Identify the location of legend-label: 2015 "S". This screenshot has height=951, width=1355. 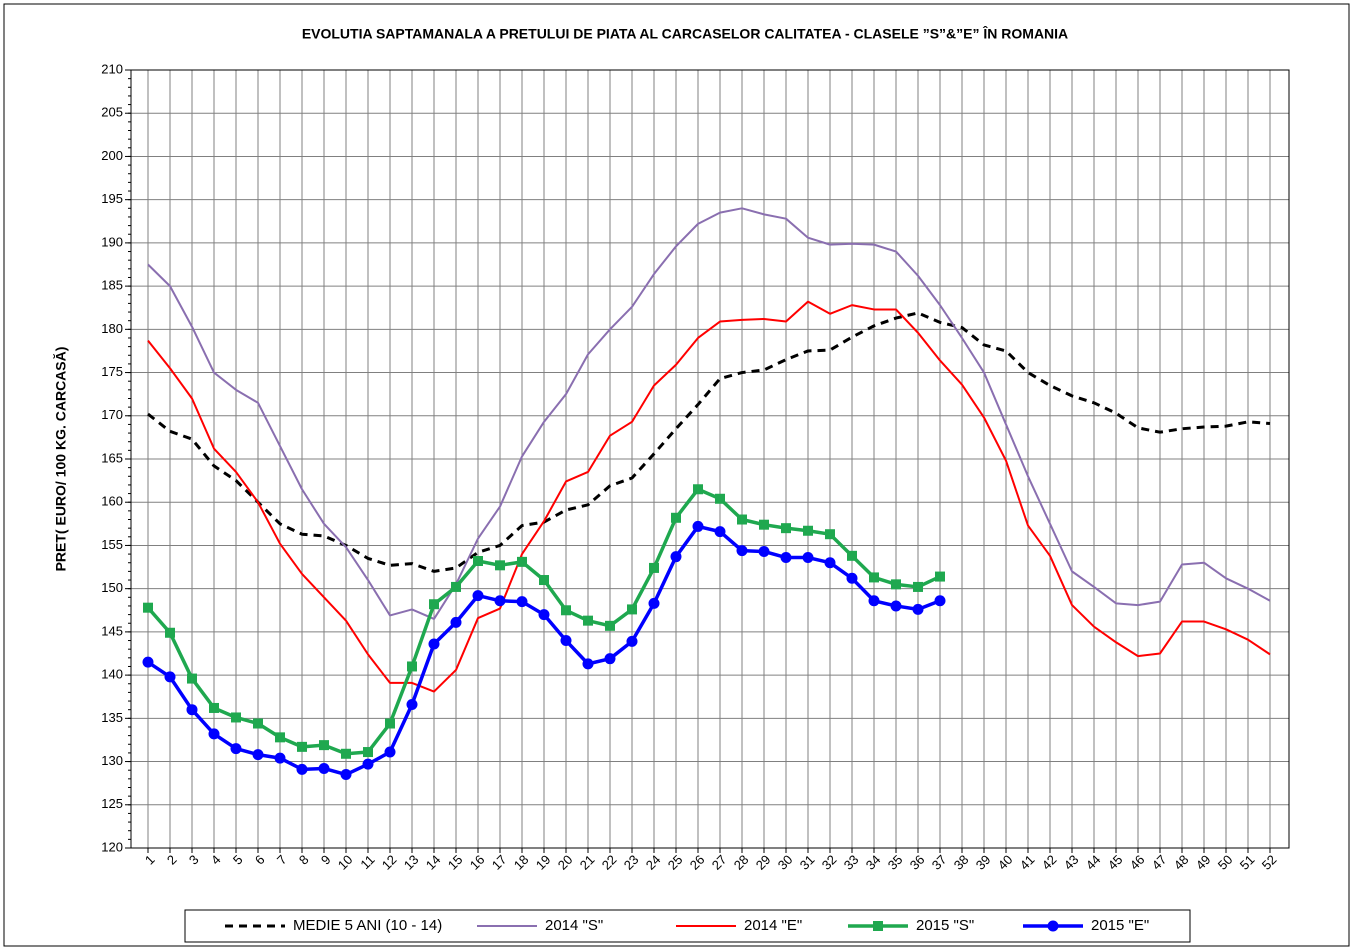
(945, 925).